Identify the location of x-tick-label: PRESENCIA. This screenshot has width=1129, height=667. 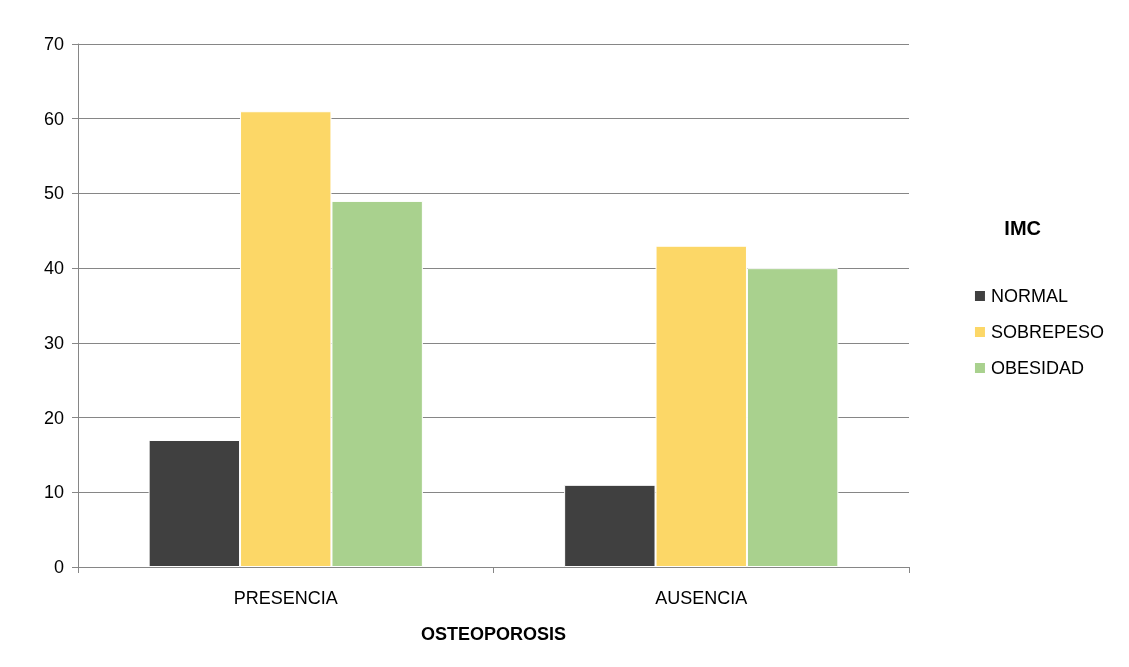
(285, 598).